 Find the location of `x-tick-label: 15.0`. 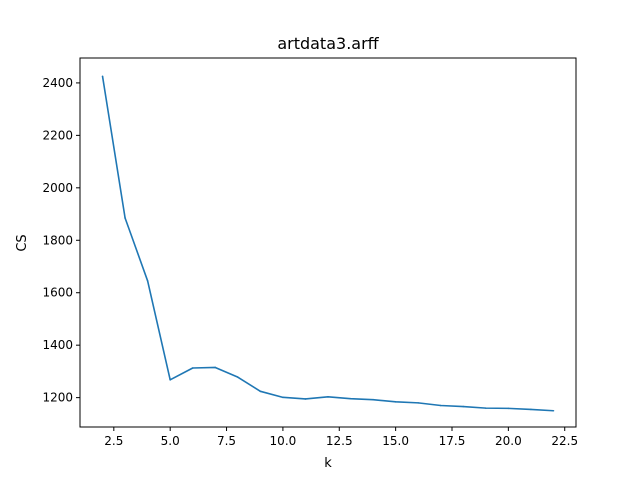

x-tick-label: 15.0 is located at coordinates (395, 441).